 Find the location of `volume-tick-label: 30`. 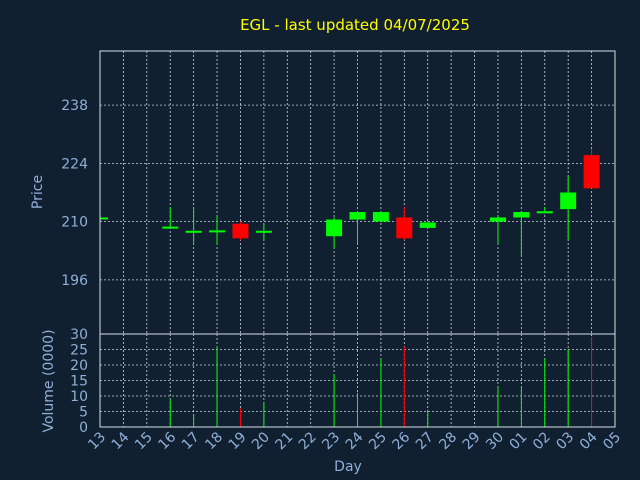

volume-tick-label: 30 is located at coordinates (79, 335).